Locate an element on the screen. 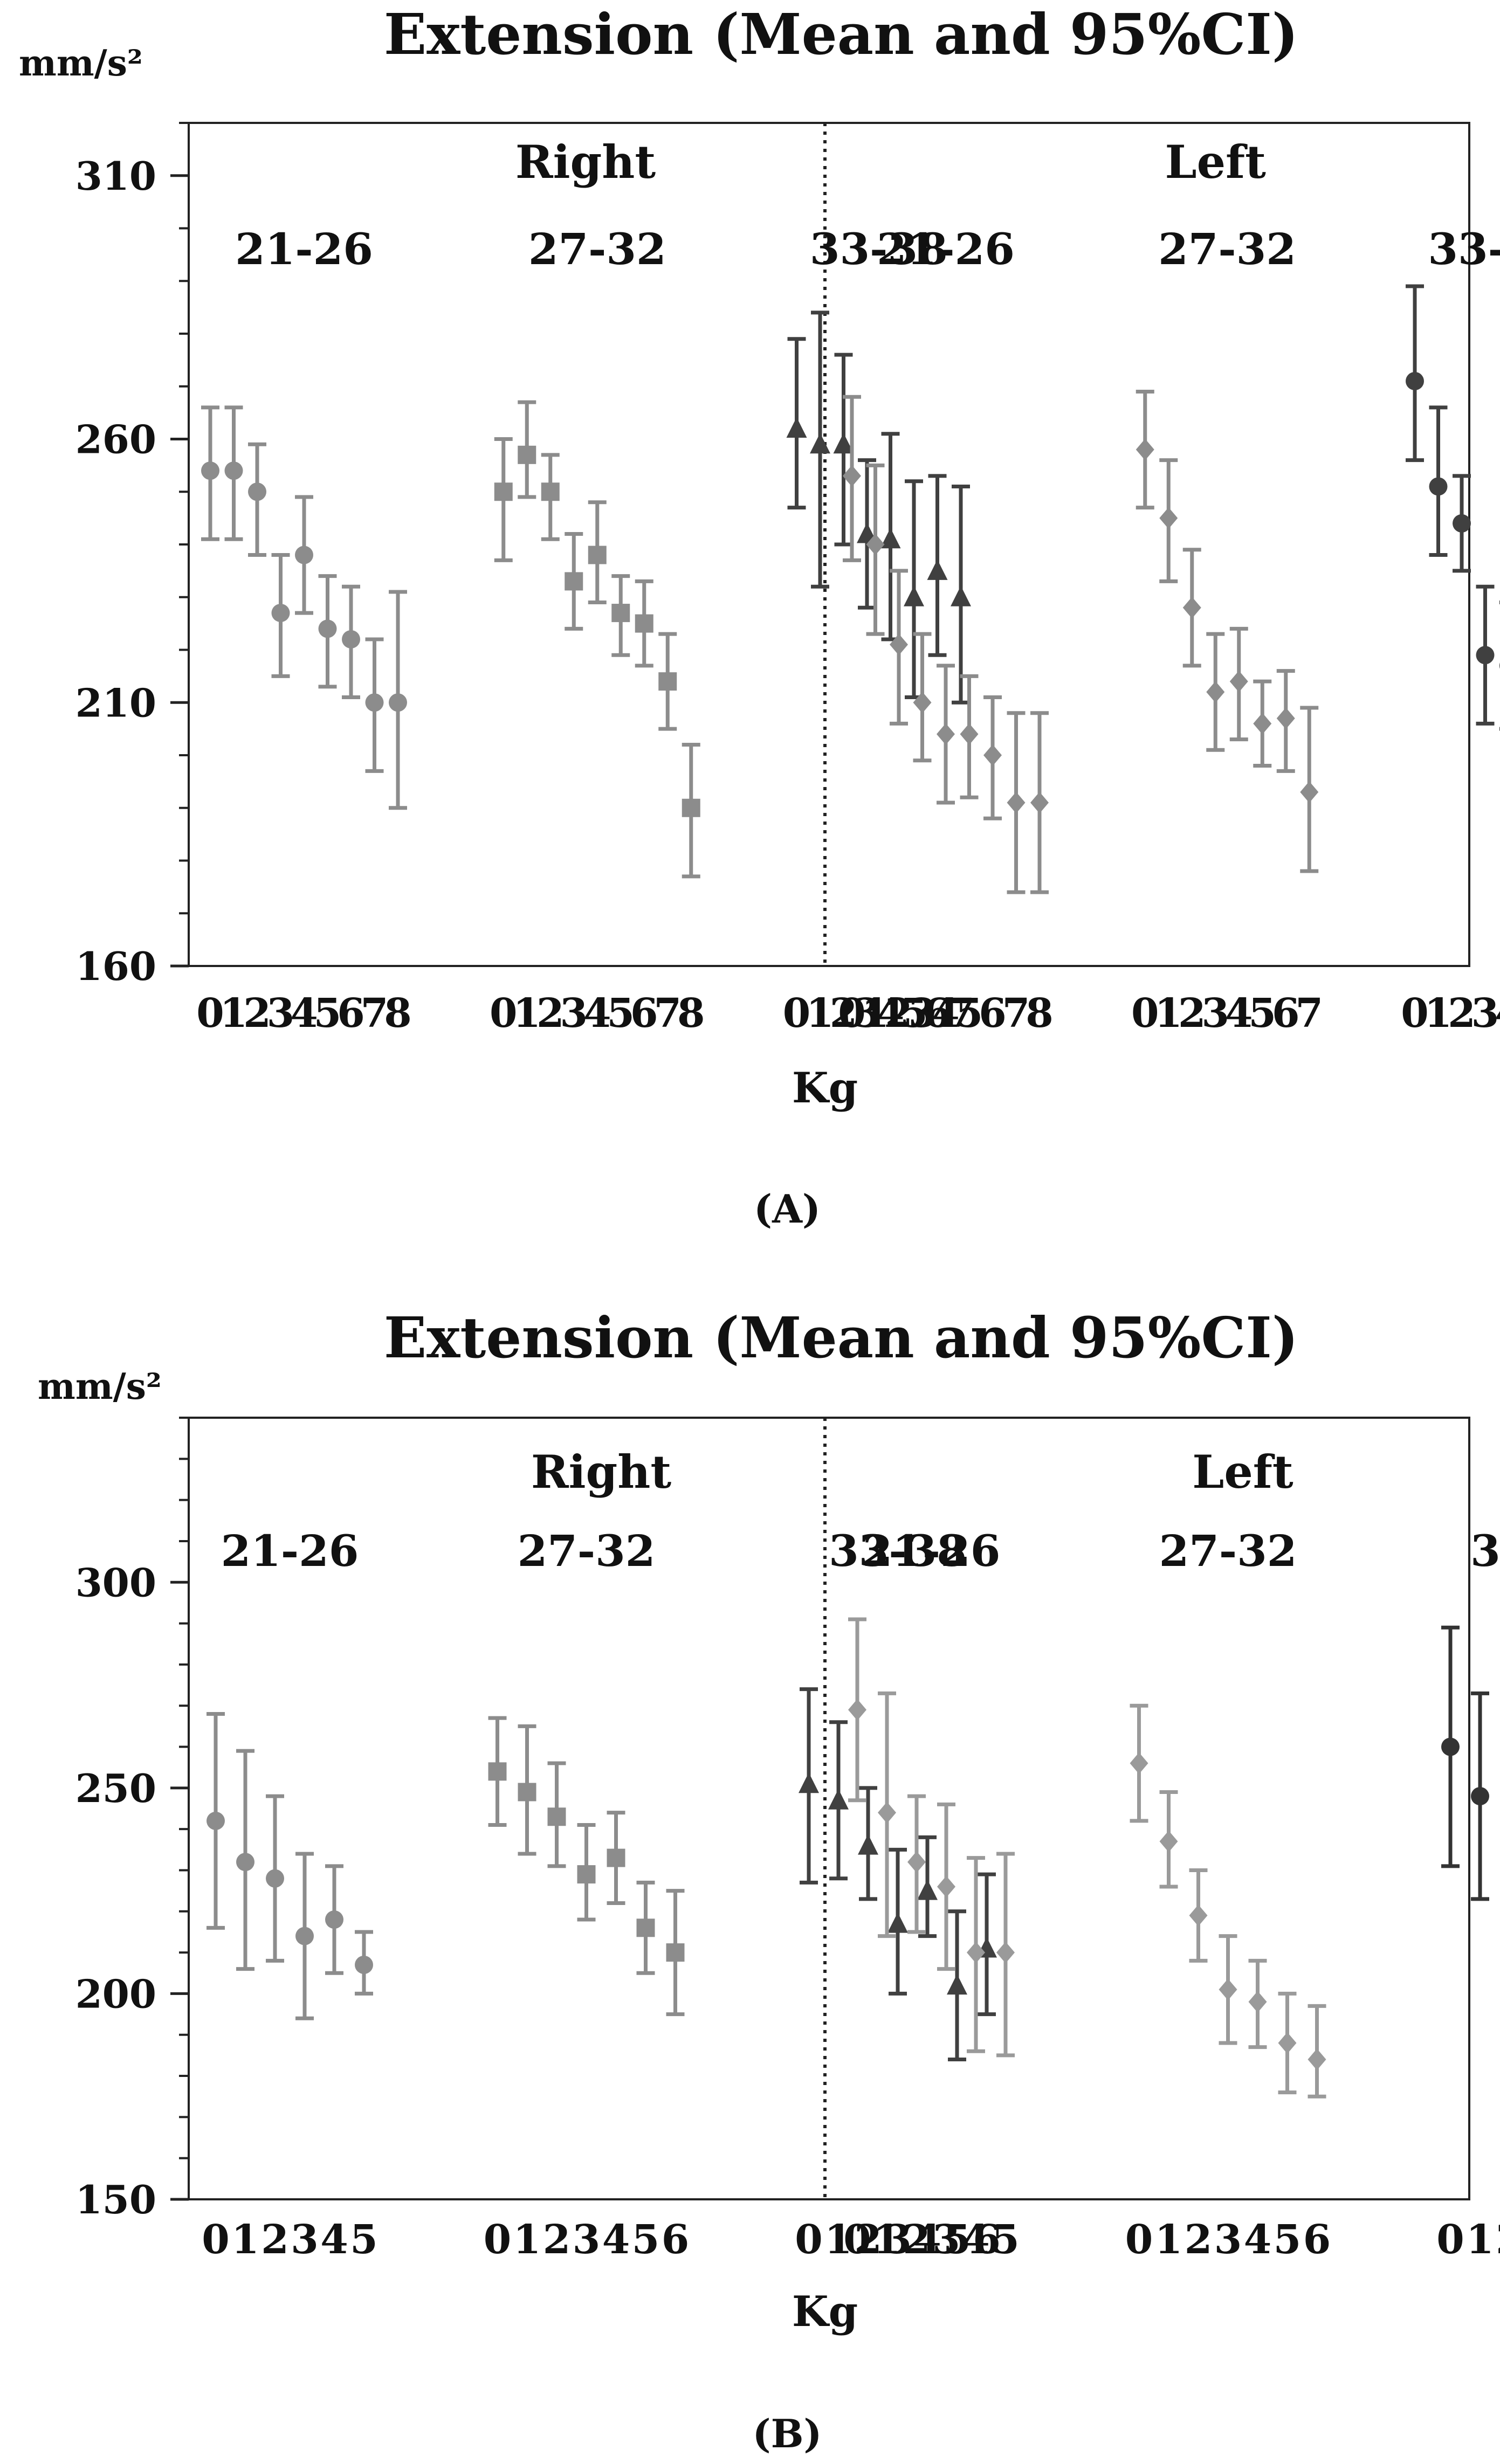 The image size is (1500, 2464). y-tick-label: 150 is located at coordinates (115, 2200).